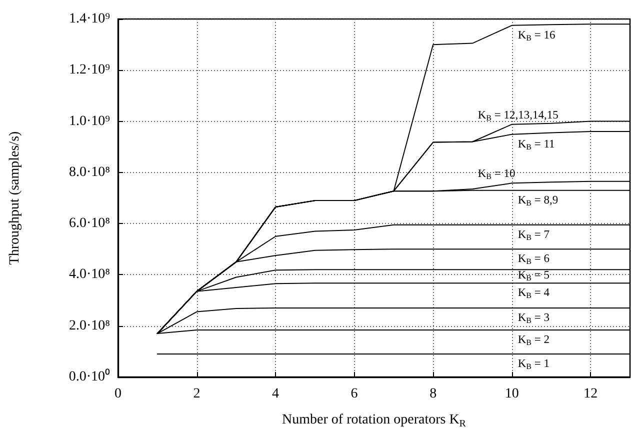  What do you see at coordinates (89, 224) in the screenshot?
I see `y-tick-label: 6.0·10⁸` at bounding box center [89, 224].